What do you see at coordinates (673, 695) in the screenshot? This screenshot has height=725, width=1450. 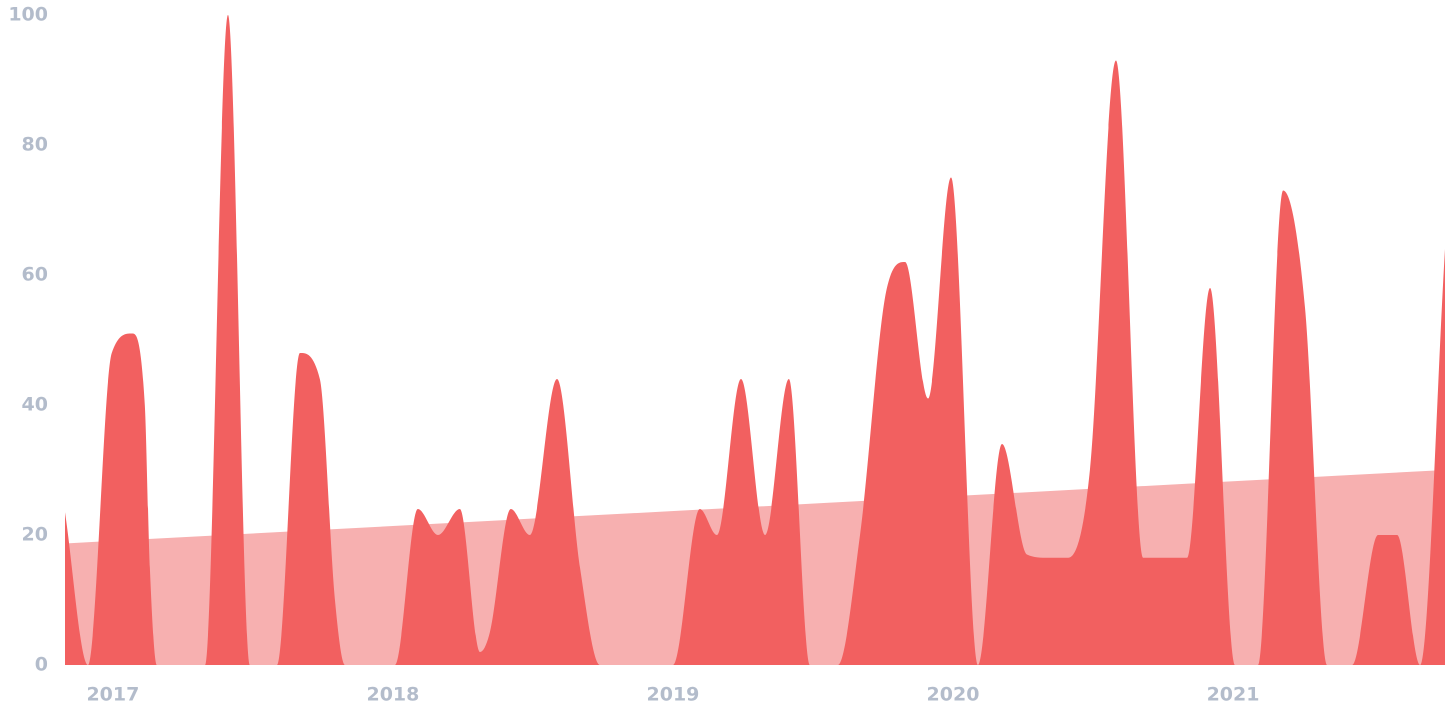 I see `x-tick-label: 2019` at bounding box center [673, 695].